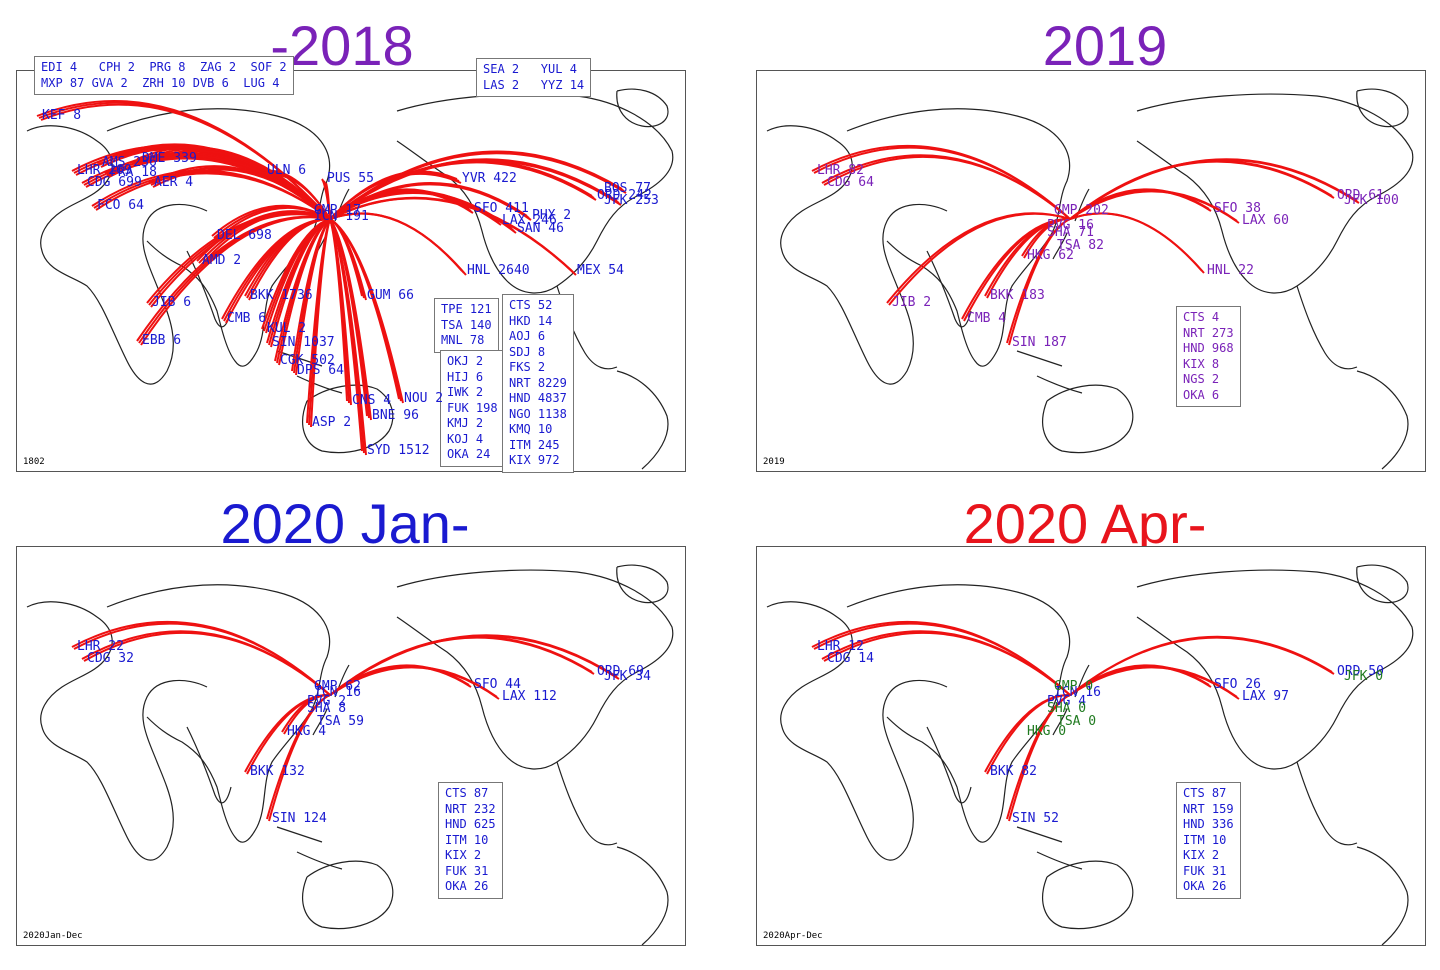 The image size is (1440, 970). I want to click on airport-label-hkg: HKG 0, so click(1047, 731).